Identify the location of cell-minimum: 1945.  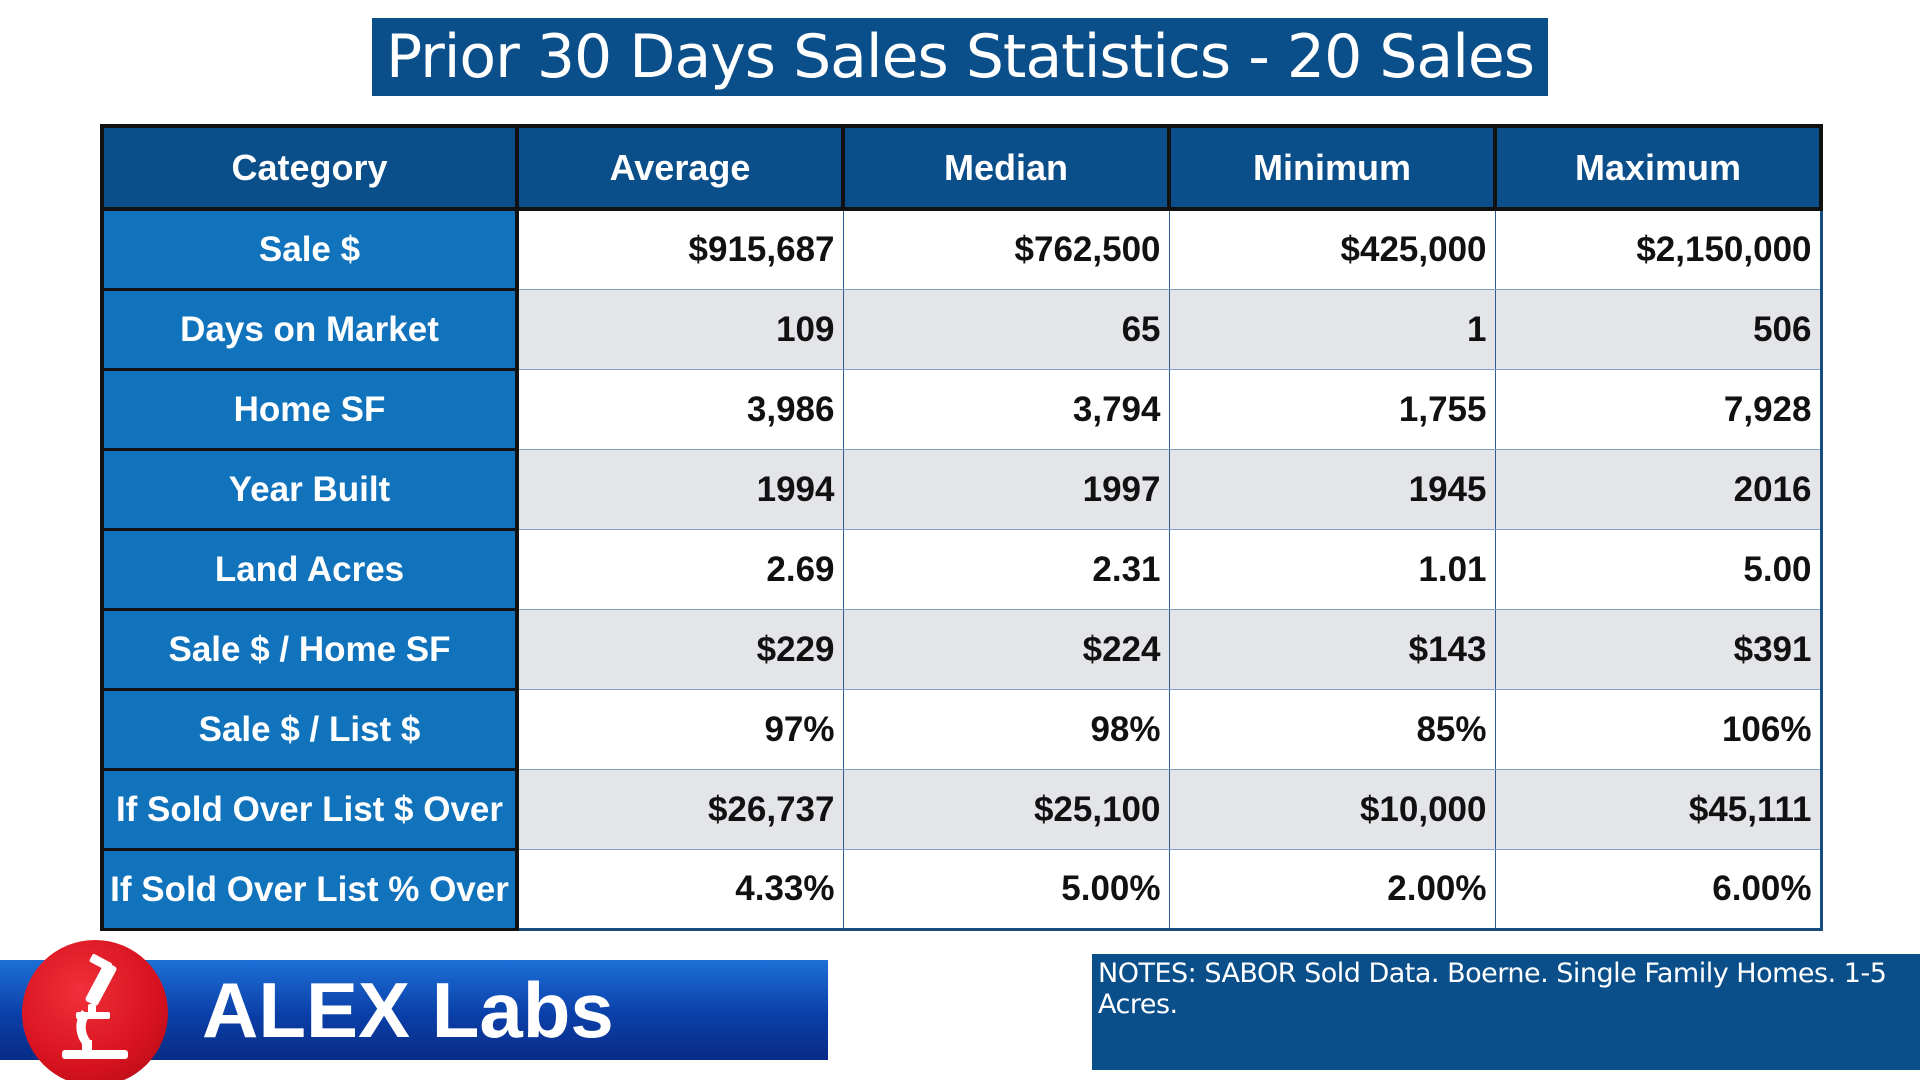
(1332, 489).